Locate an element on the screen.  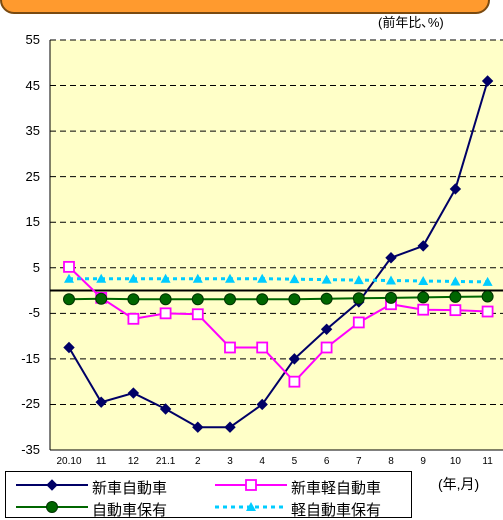
legend-item-series-0: 新車自動車 is located at coordinates (109, 486).